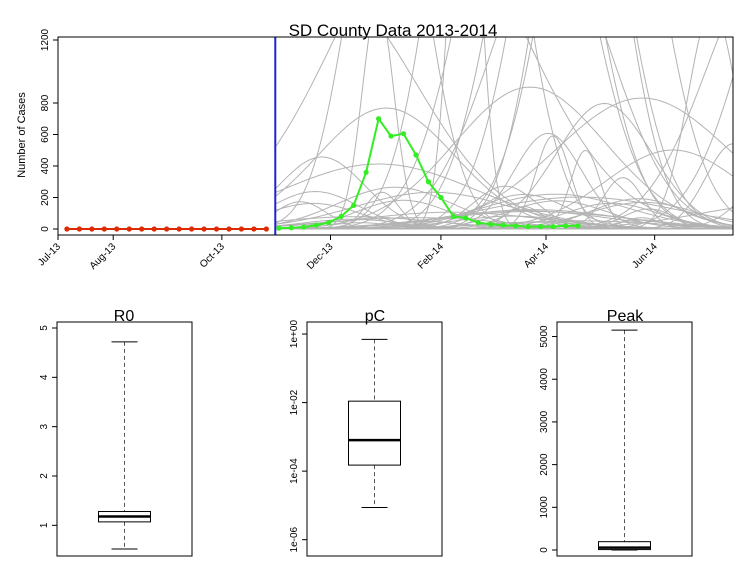 The width and height of the screenshot is (750, 586). I want to click on y-tick-label: 4, so click(44, 377).